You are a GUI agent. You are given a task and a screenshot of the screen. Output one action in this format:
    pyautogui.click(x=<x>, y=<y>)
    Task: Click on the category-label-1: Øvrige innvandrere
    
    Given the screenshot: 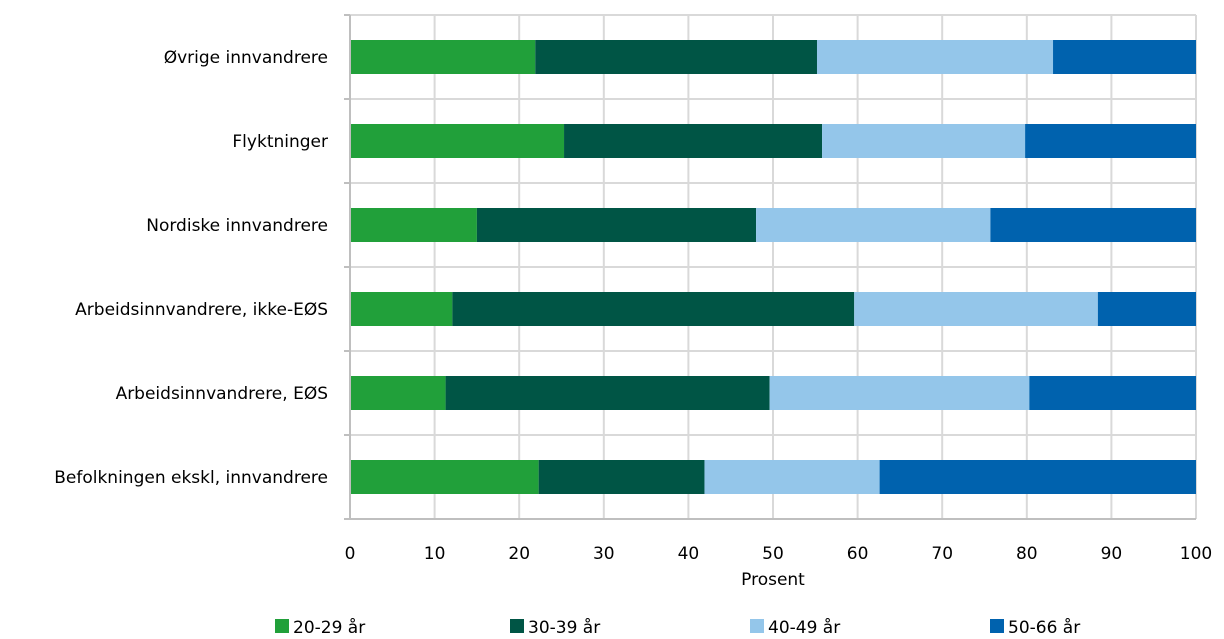 What is the action you would take?
    pyautogui.click(x=246, y=58)
    